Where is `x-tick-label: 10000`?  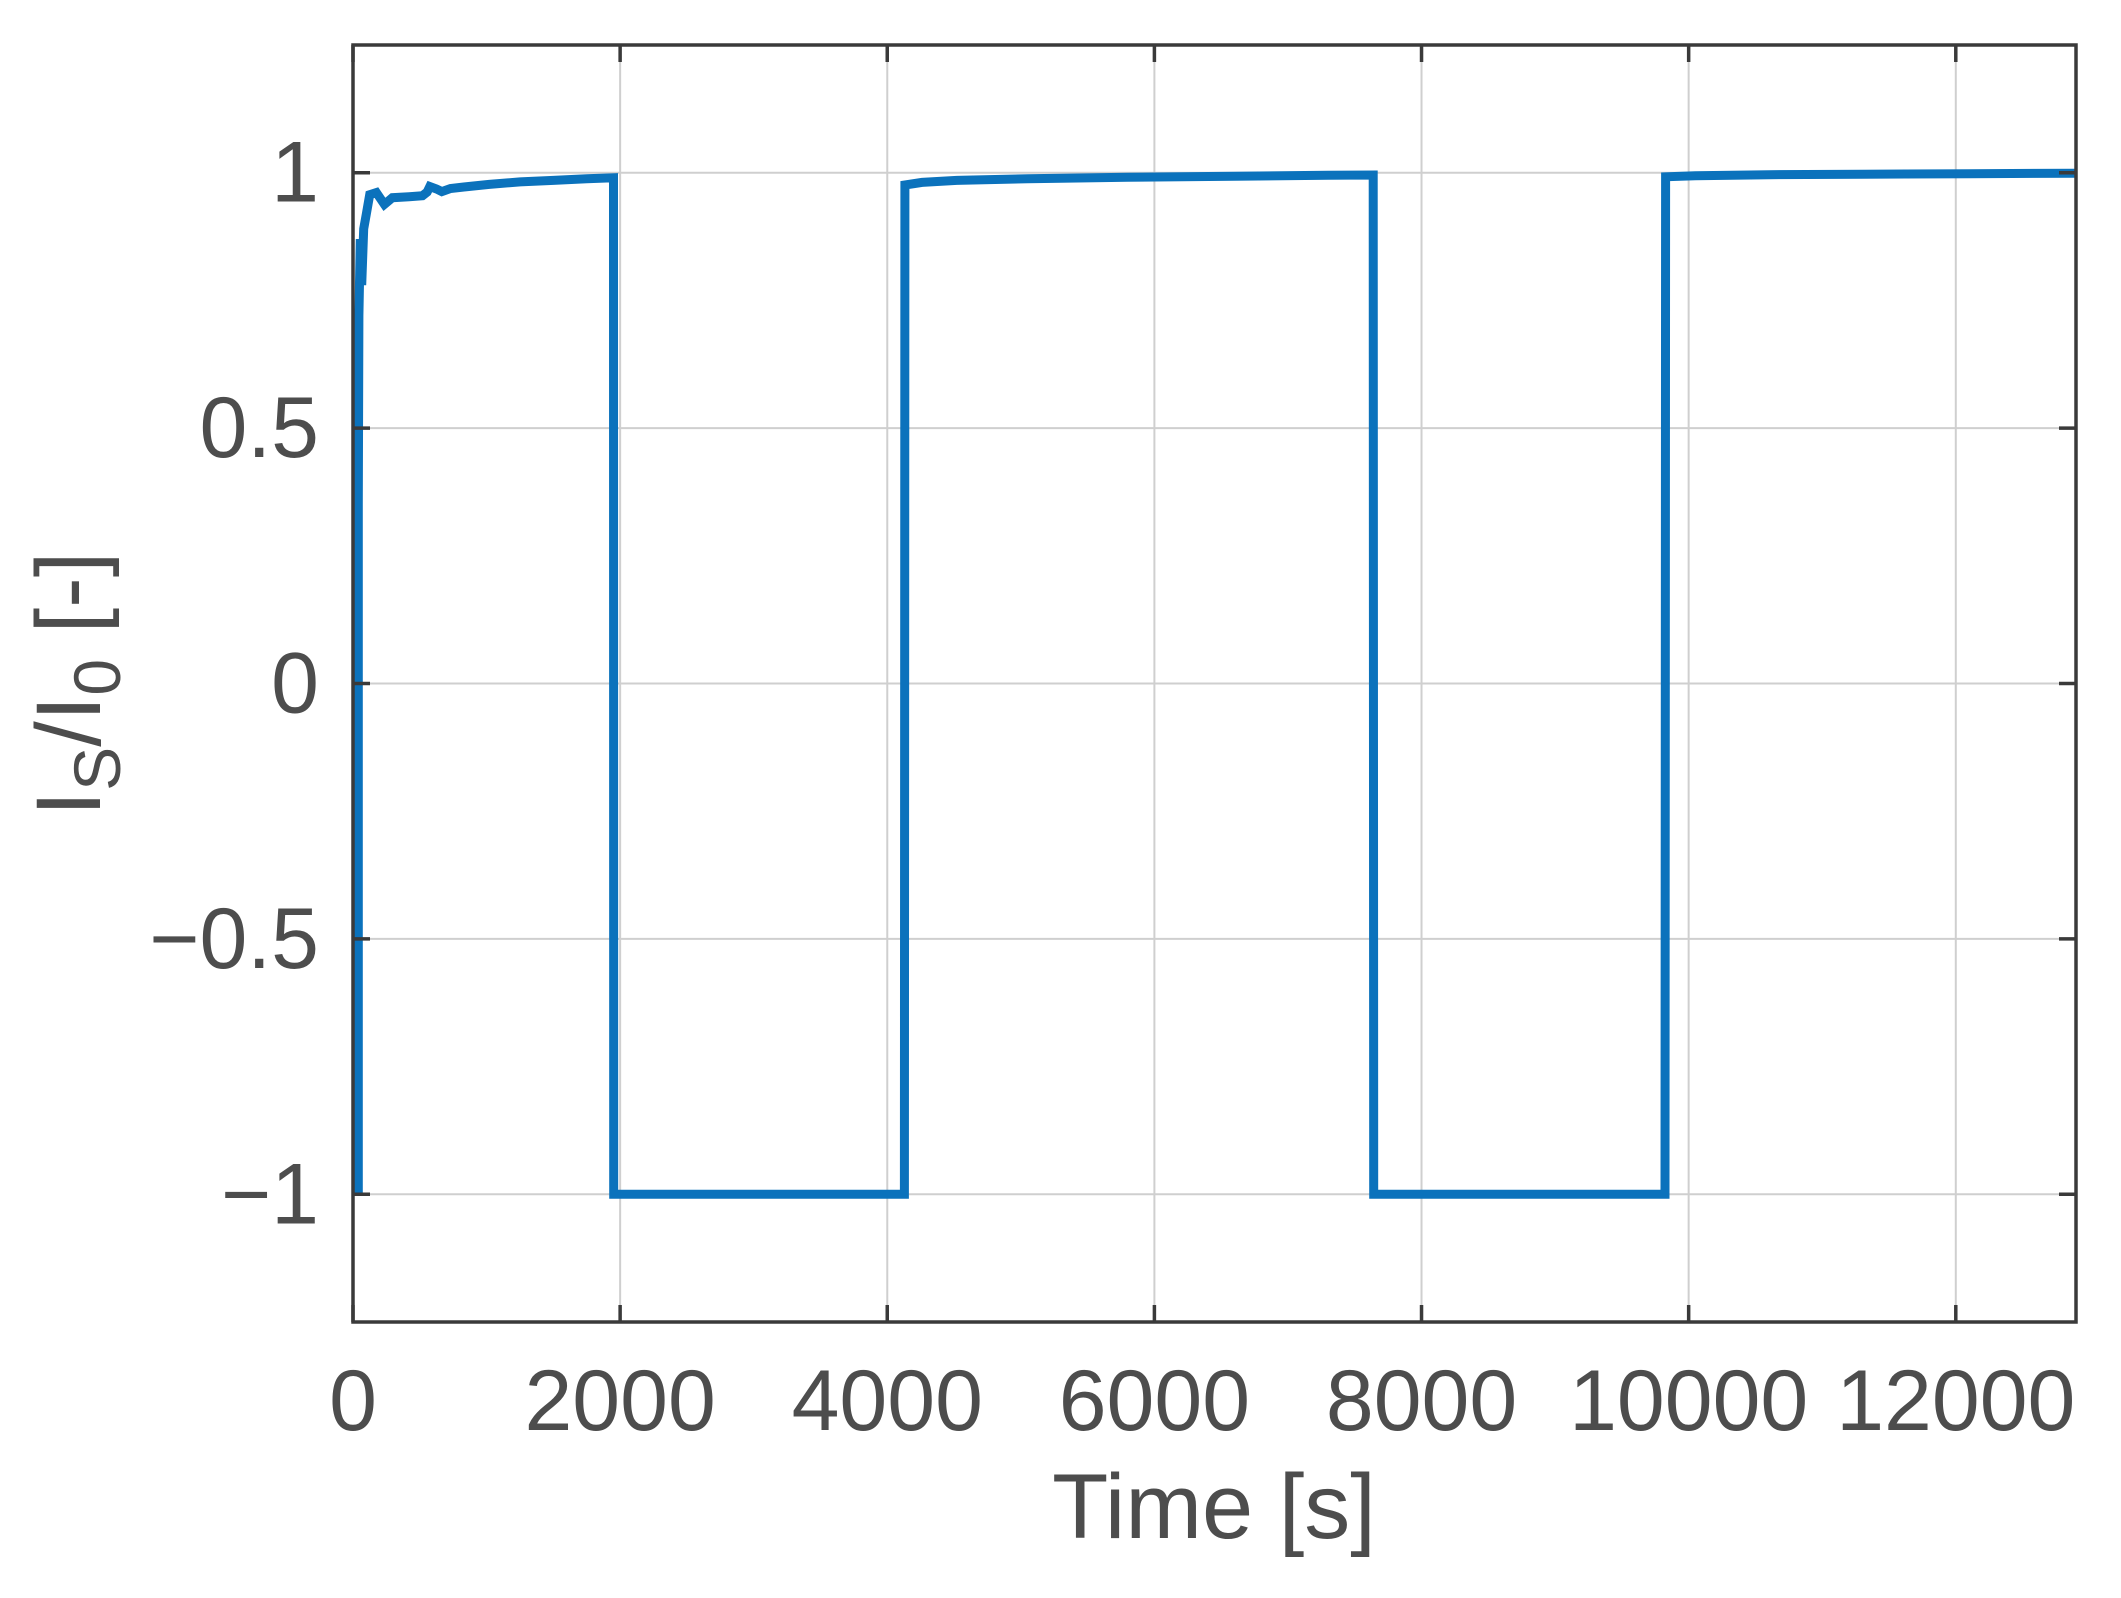
x-tick-label: 10000 is located at coordinates (1688, 1401).